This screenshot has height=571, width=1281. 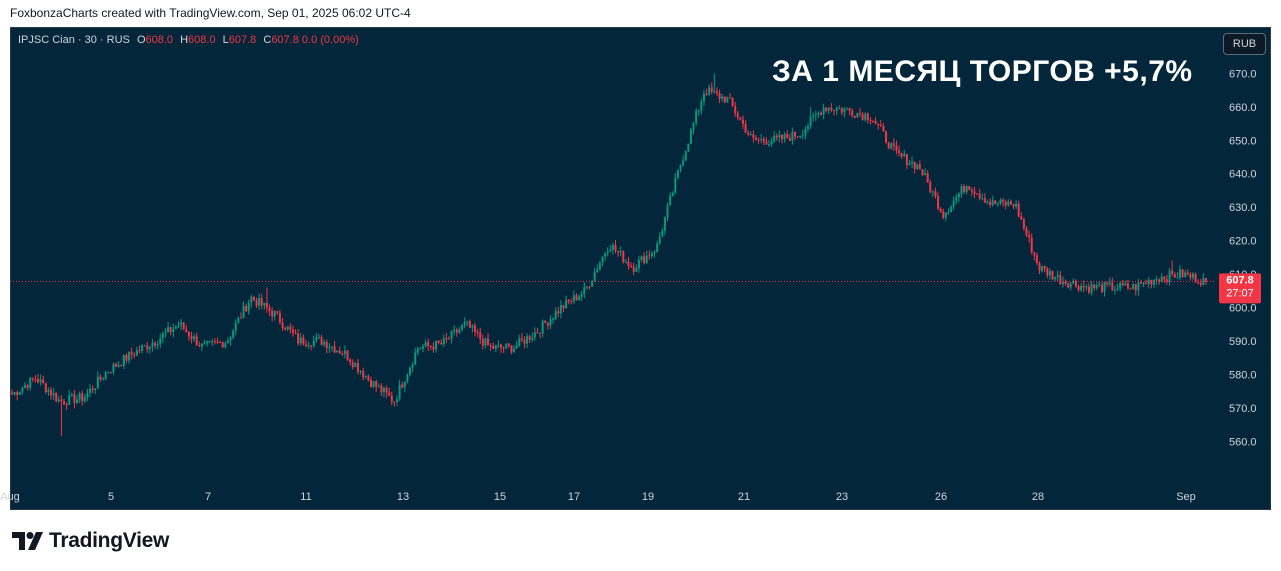 I want to click on change-value: 0.0 (0.00%), so click(x=330, y=40).